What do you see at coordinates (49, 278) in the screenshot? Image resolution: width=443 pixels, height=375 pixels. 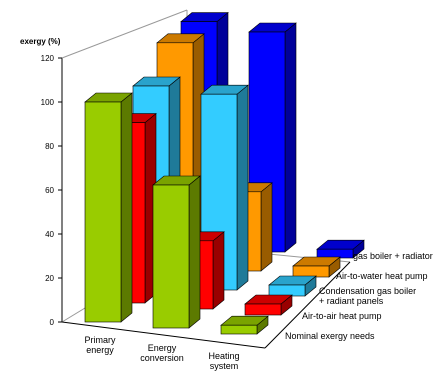 I see `y-tick-label: 20` at bounding box center [49, 278].